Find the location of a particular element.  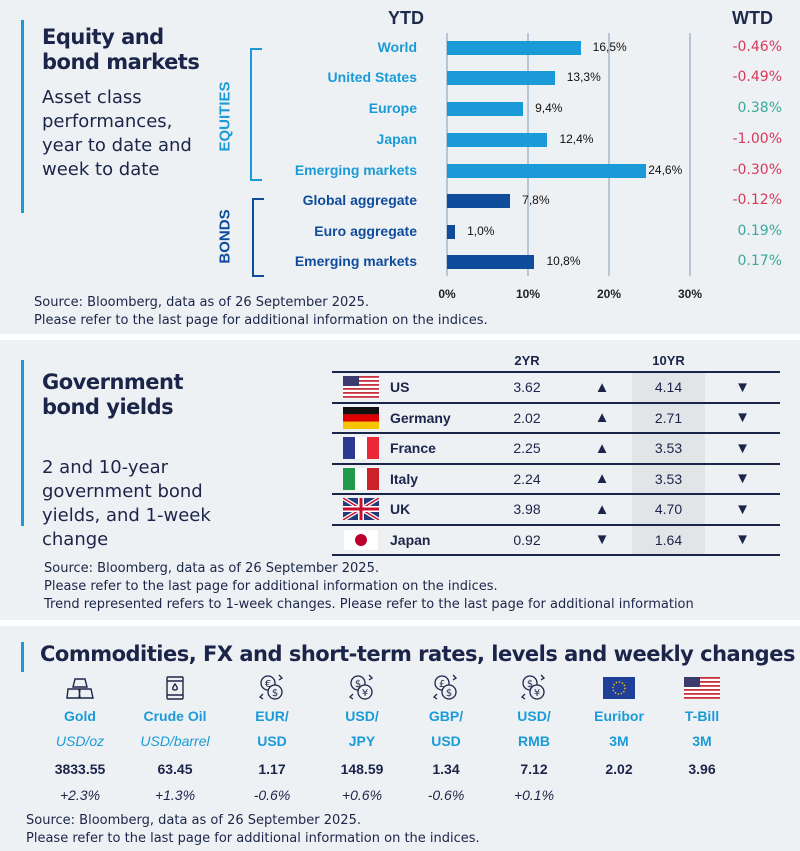

oil-barrel-icon is located at coordinates (175, 688).